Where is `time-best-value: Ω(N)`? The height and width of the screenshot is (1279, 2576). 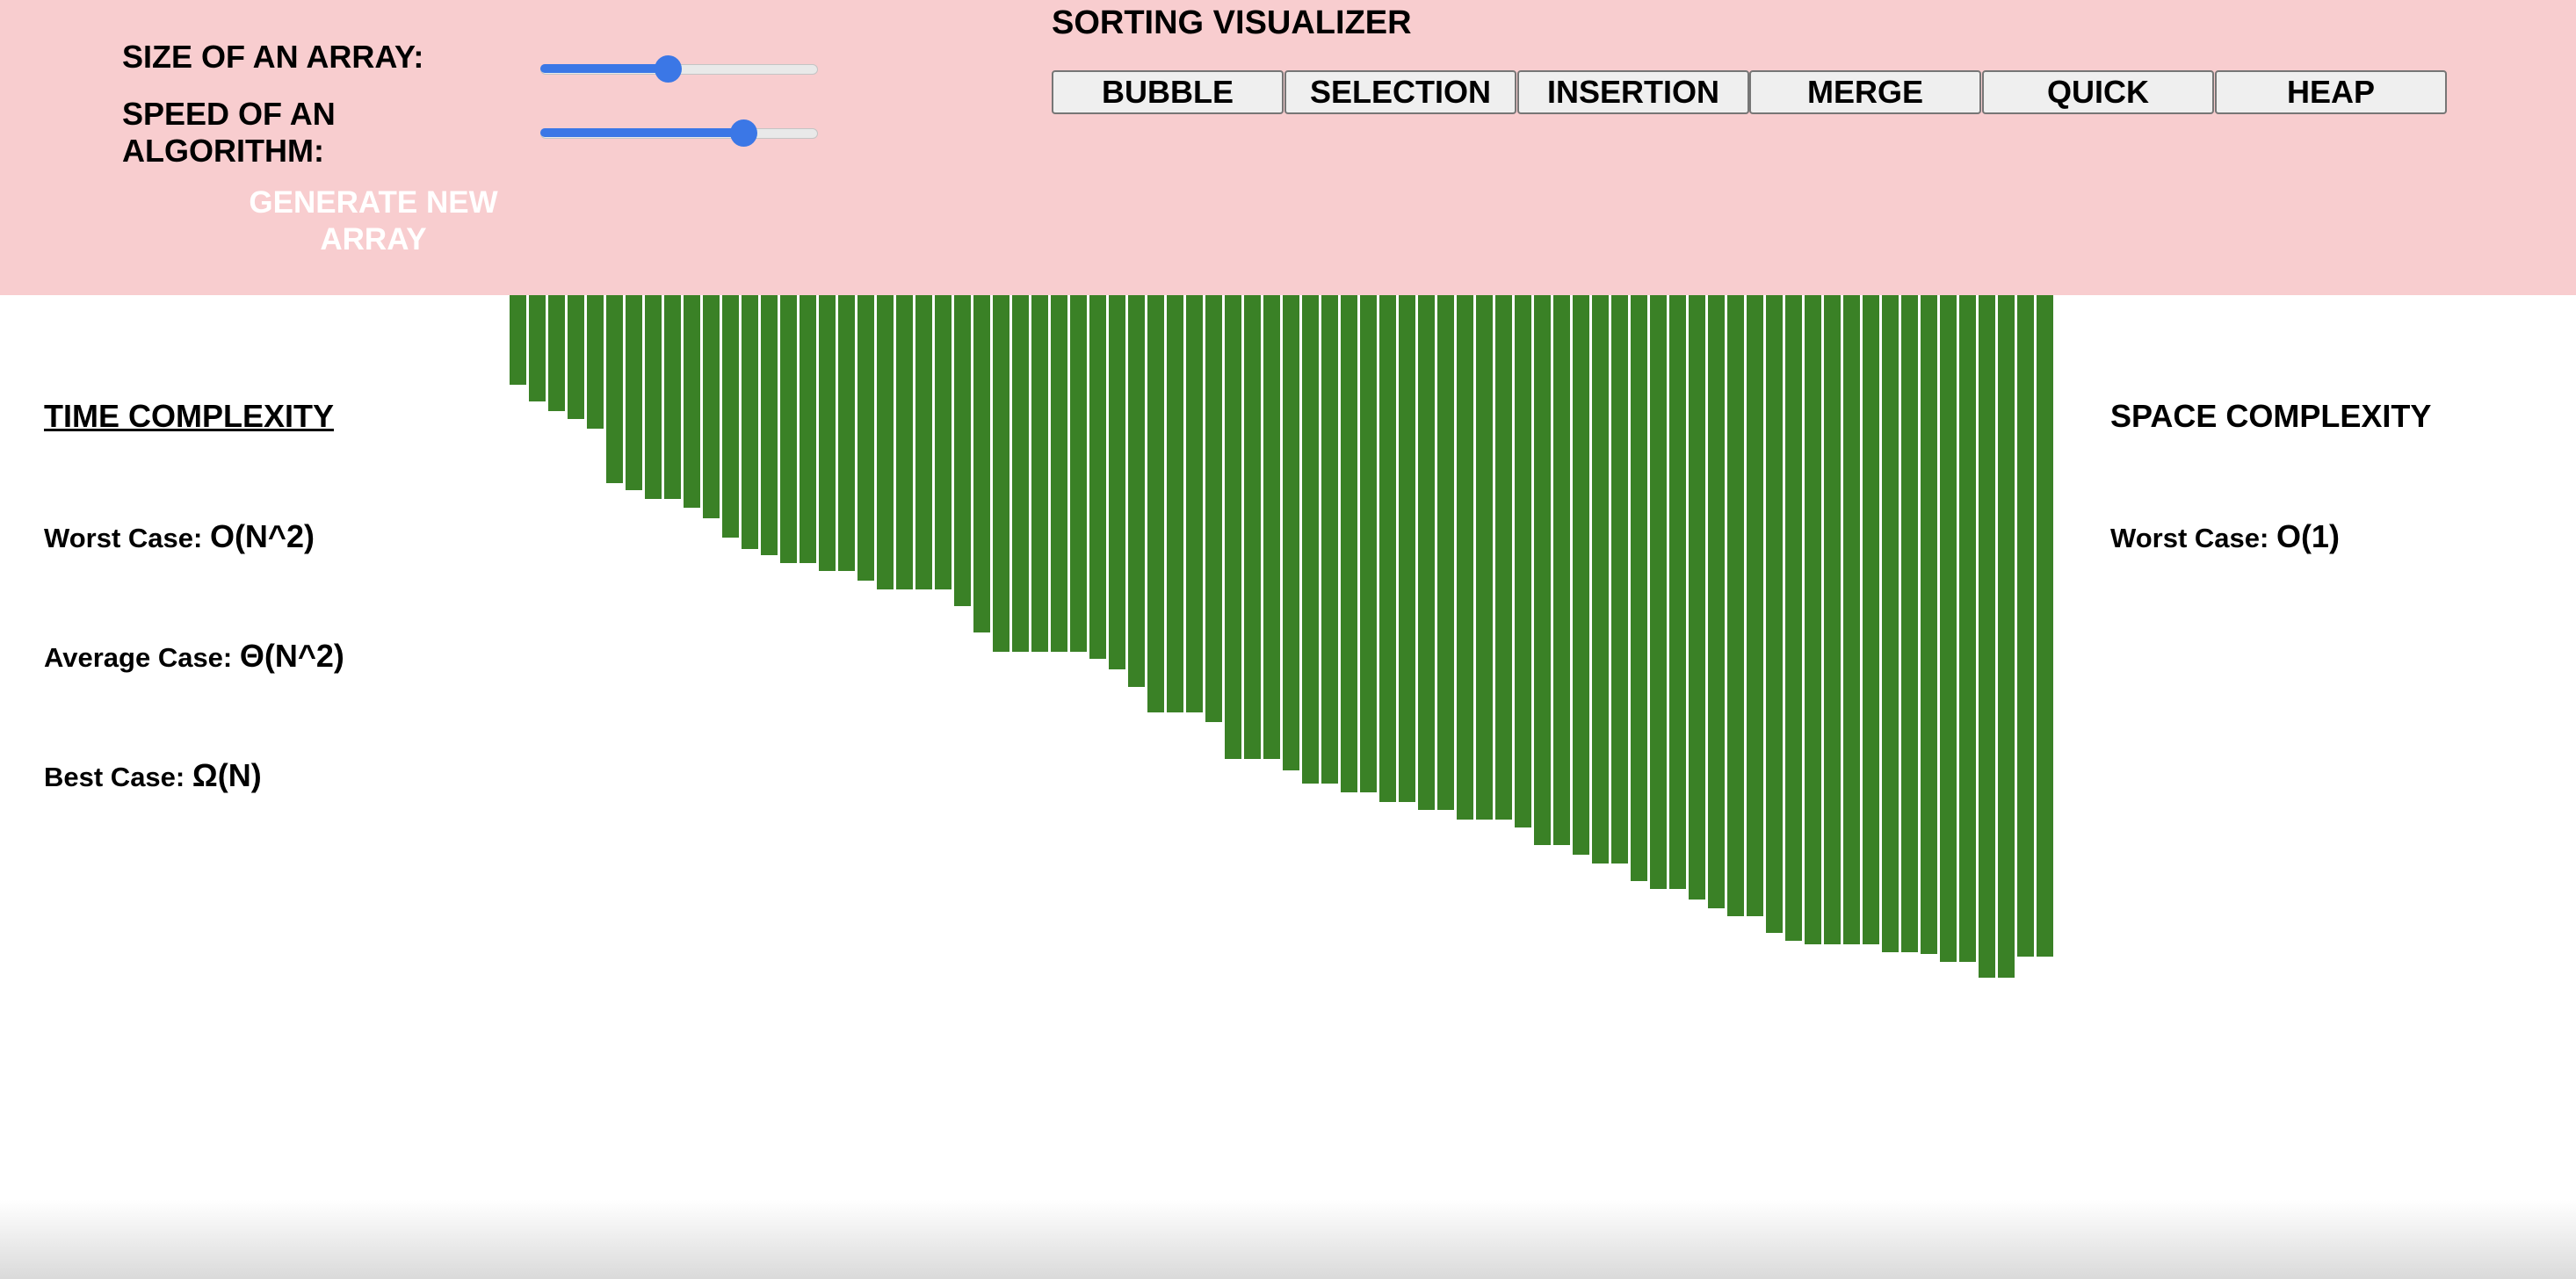 time-best-value: Ω(N) is located at coordinates (227, 775).